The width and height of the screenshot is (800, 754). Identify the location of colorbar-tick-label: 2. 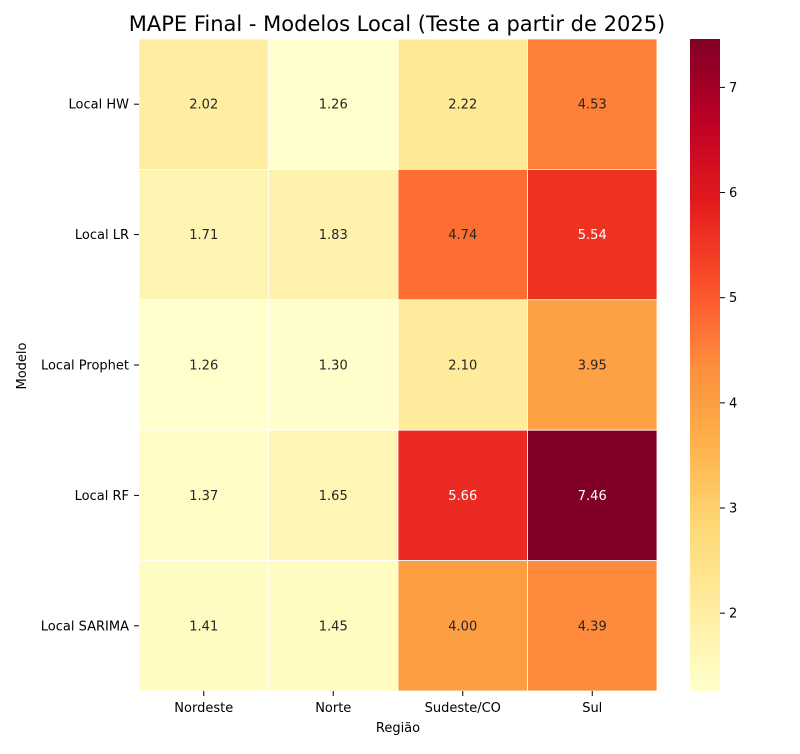
(733, 614).